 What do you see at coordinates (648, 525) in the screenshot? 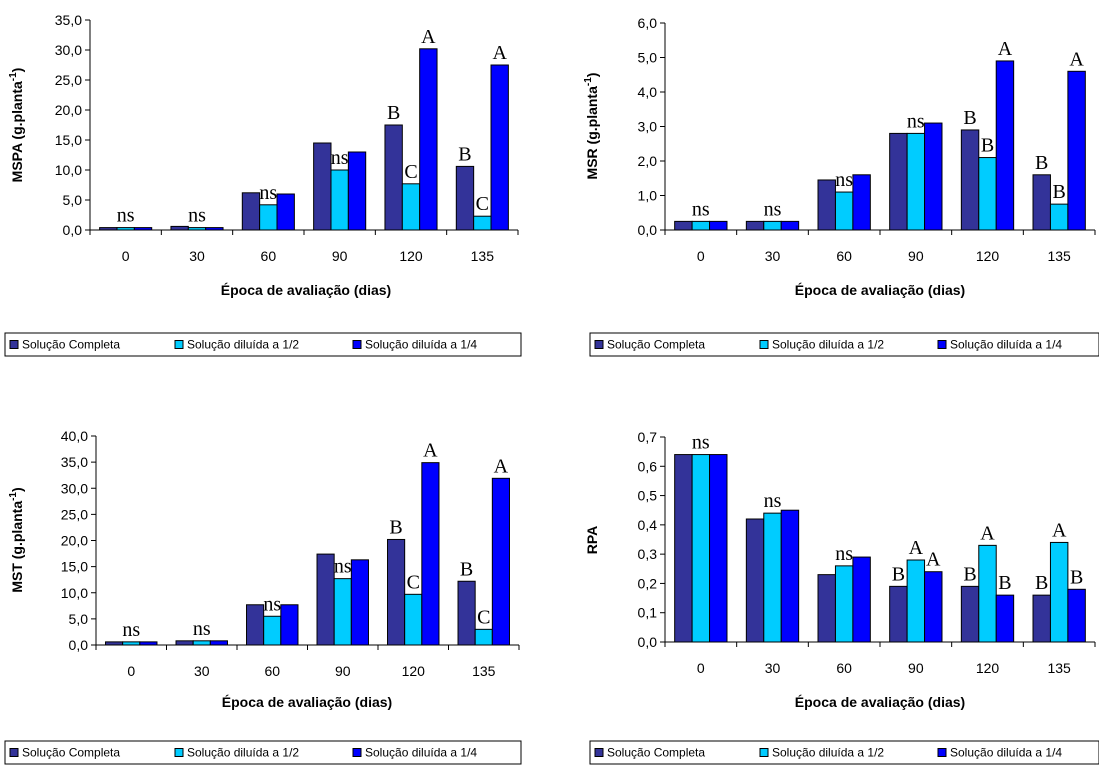
I see `y-tick-label: 0,4` at bounding box center [648, 525].